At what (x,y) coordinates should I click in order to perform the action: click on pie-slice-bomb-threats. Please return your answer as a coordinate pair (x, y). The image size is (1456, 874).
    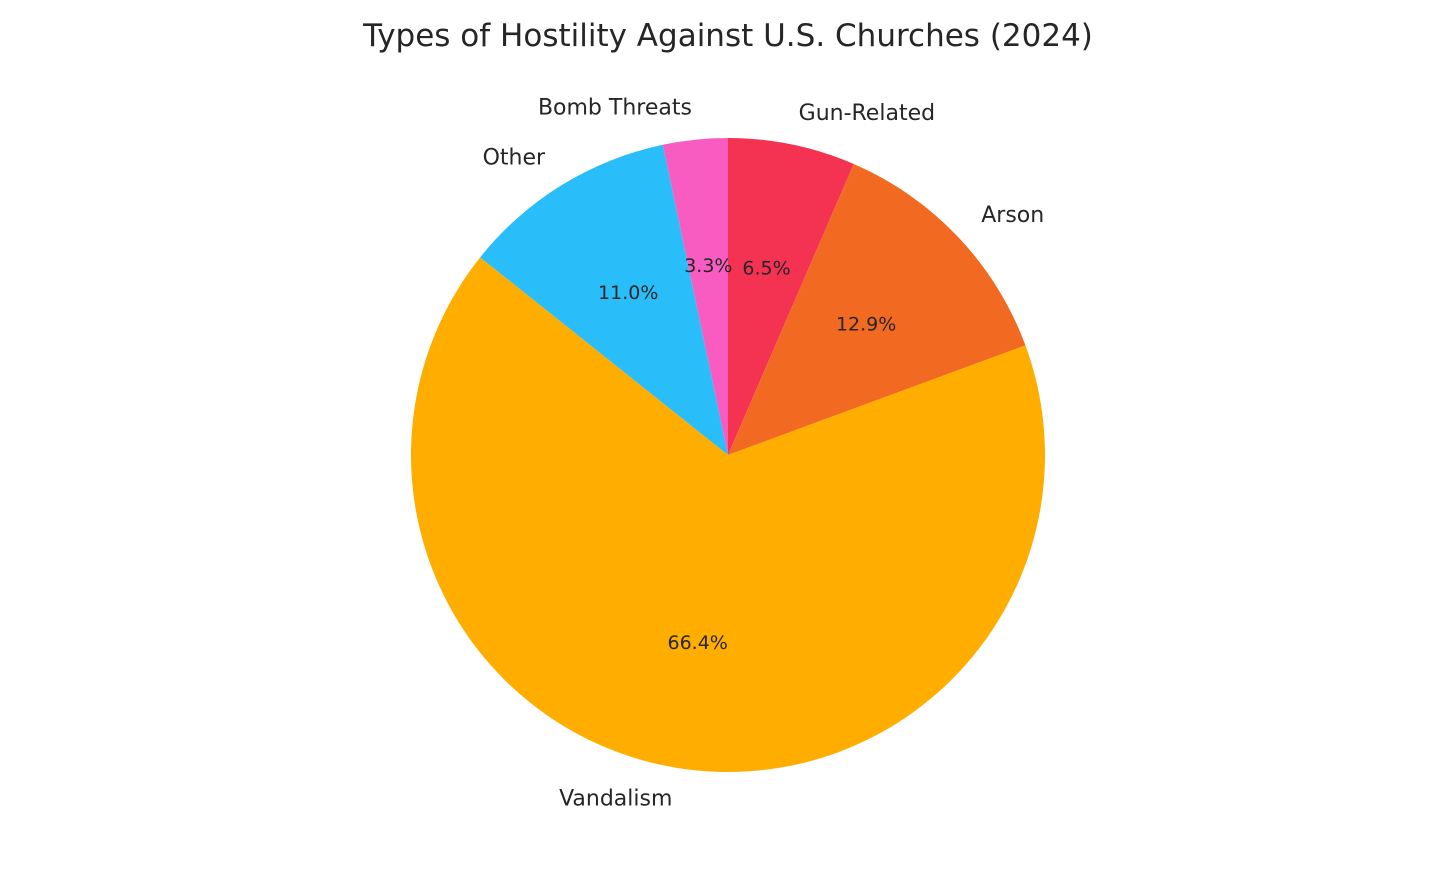
    Looking at the image, I should click on (695, 296).